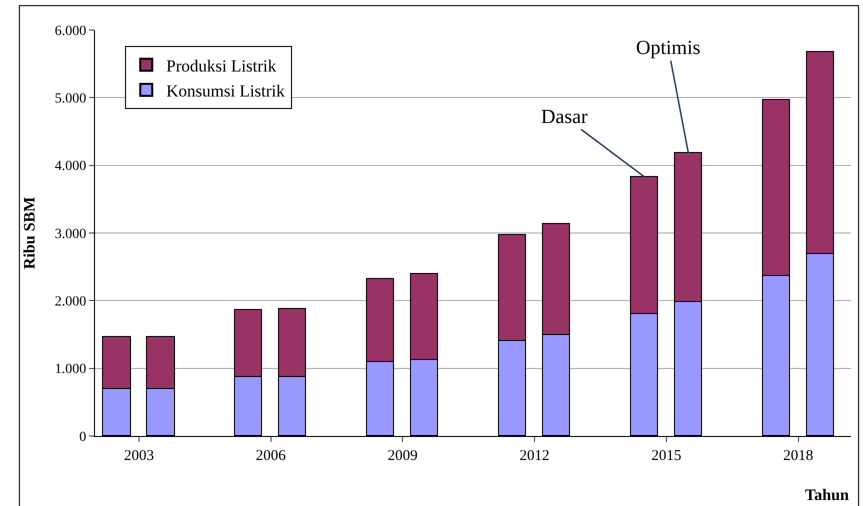 The image size is (863, 506). Describe the element at coordinates (30, 233) in the screenshot. I see `y-axis-title: Ribu SBM` at that location.